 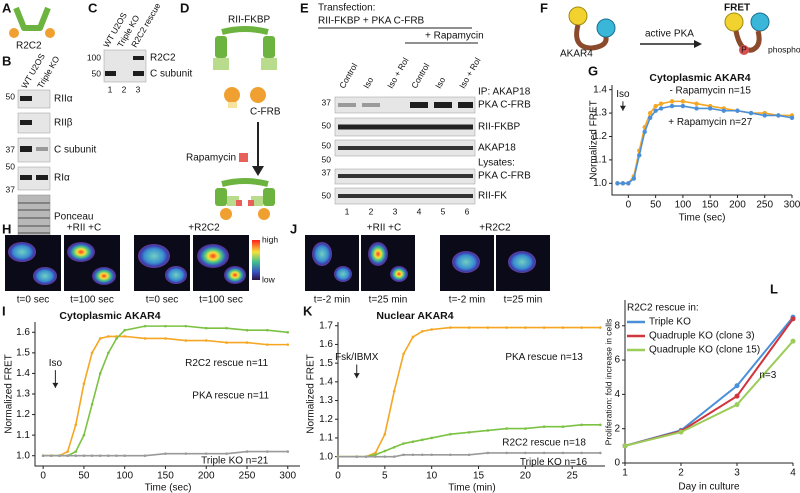 I want to click on panel-c-text: 1, so click(x=110, y=89).